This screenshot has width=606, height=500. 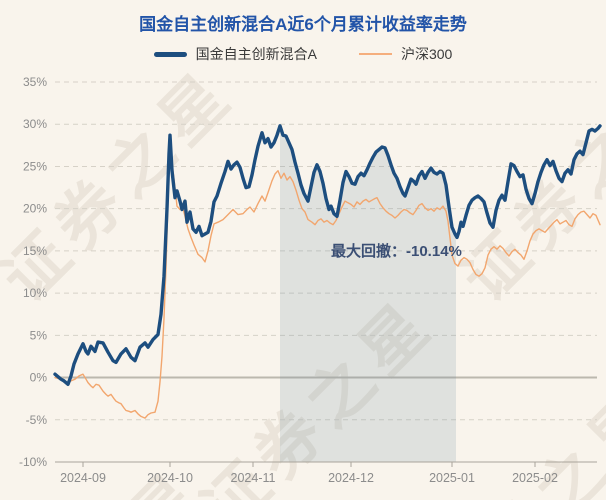 What do you see at coordinates (452, 478) in the screenshot?
I see `x-axis-label: 2025-01` at bounding box center [452, 478].